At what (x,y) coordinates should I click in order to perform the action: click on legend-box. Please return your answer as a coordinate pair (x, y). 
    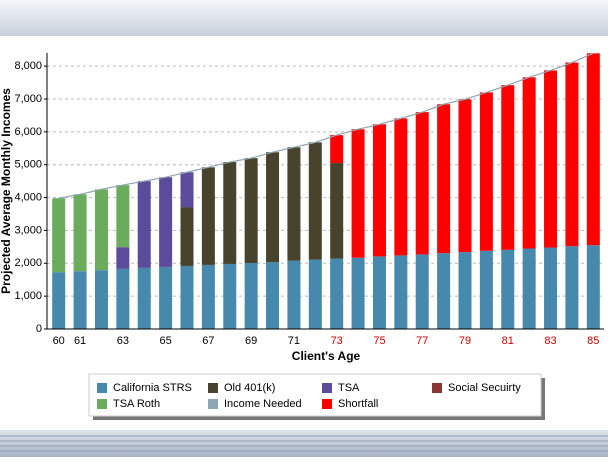
    Looking at the image, I should click on (315, 395).